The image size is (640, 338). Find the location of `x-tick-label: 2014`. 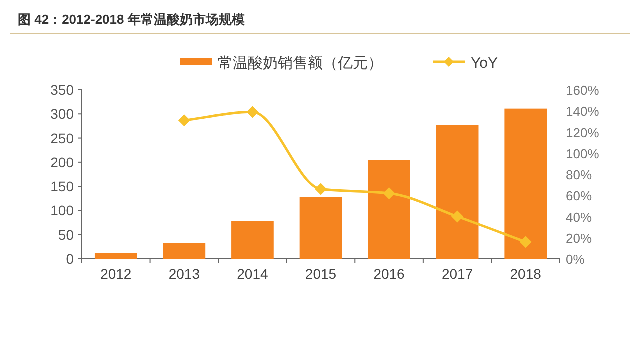

x-tick-label: 2014 is located at coordinates (252, 274).